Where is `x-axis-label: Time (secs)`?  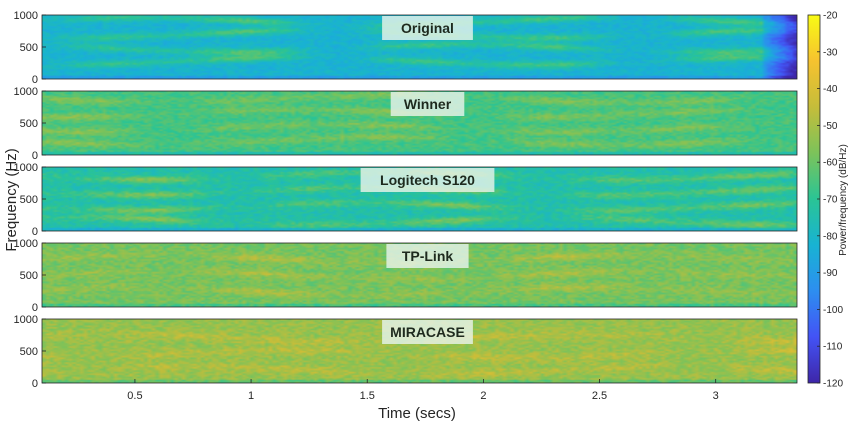
x-axis-label: Time (secs) is located at coordinates (417, 413).